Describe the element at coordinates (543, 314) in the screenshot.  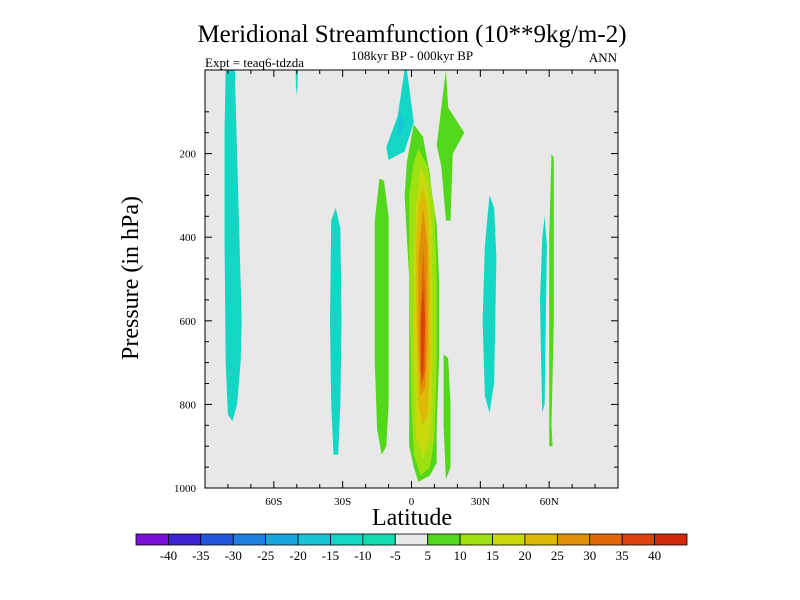
I see `contour-nh-60n-negative-band` at that location.